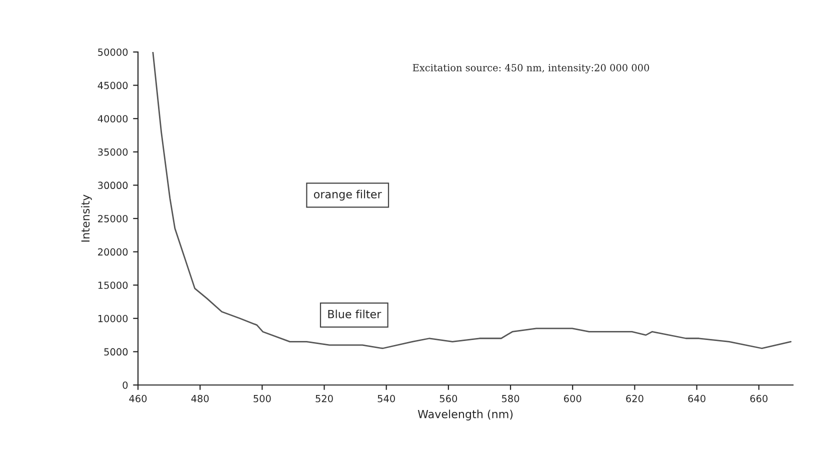 The image size is (820, 460). What do you see at coordinates (113, 252) in the screenshot?
I see `y-tick-label: 20000` at bounding box center [113, 252].